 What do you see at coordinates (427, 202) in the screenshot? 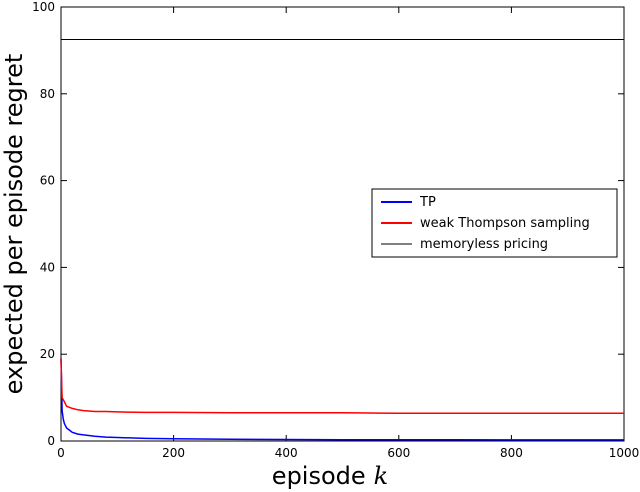
I see `legend-label-tp: TP` at bounding box center [427, 202].